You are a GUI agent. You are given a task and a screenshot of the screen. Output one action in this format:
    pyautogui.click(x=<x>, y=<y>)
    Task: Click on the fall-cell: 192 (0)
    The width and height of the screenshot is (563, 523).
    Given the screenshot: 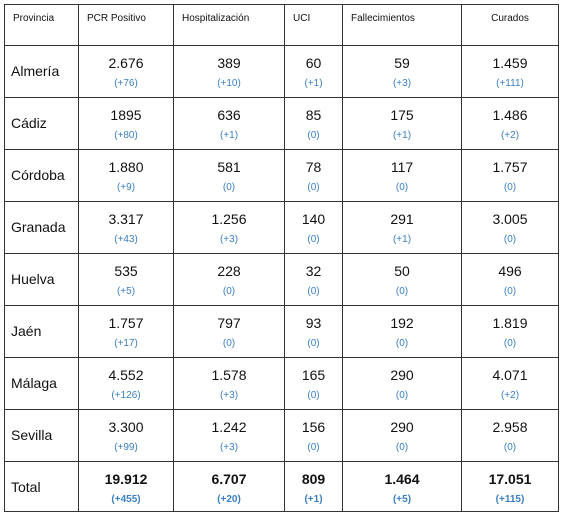 What is the action you would take?
    pyautogui.click(x=402, y=331)
    